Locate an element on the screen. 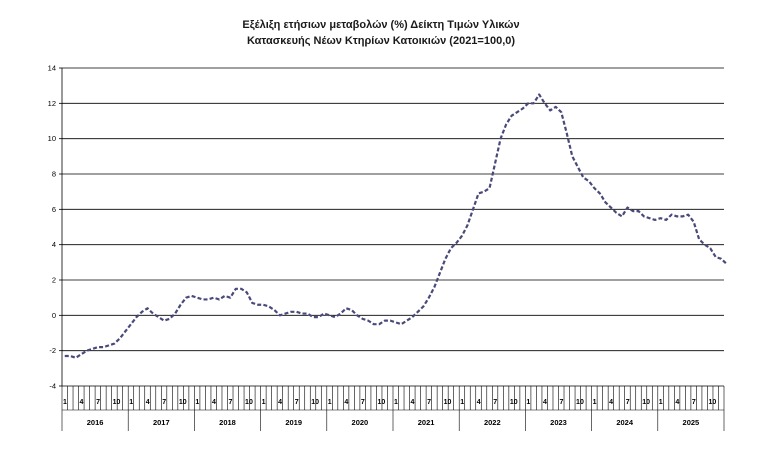  y-tick-label: 6 is located at coordinates (54, 209).